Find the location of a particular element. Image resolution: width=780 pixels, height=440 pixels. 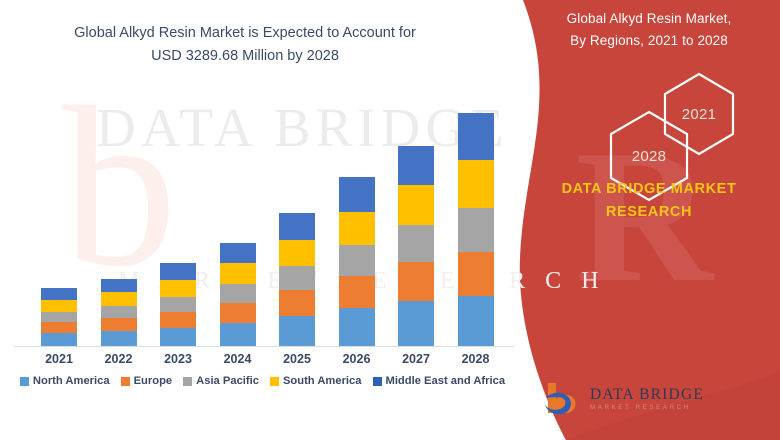

x-axis-labels: 2021 2022 2023 2024 2025 2026 2027 2028 is located at coordinates (262, 363).